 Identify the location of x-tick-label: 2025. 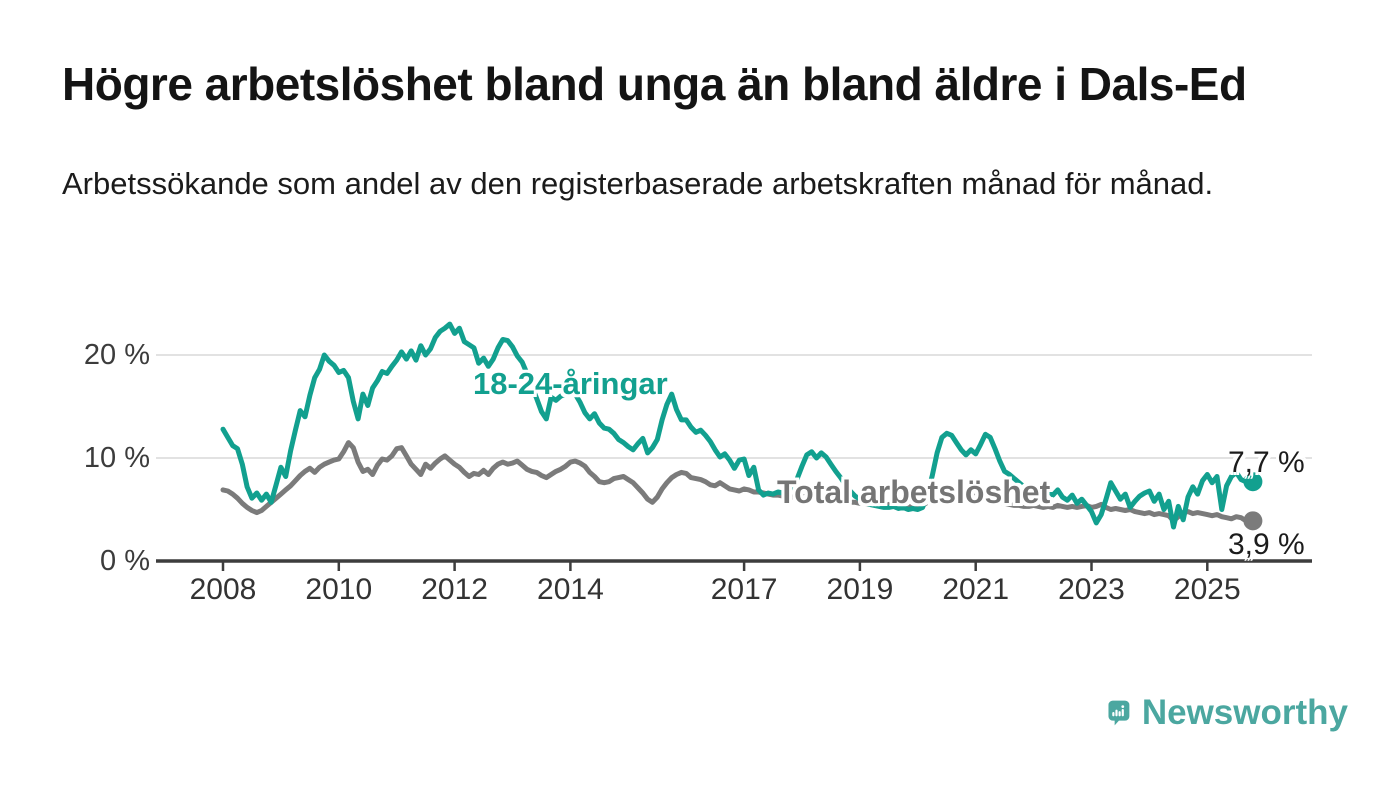
(1207, 589).